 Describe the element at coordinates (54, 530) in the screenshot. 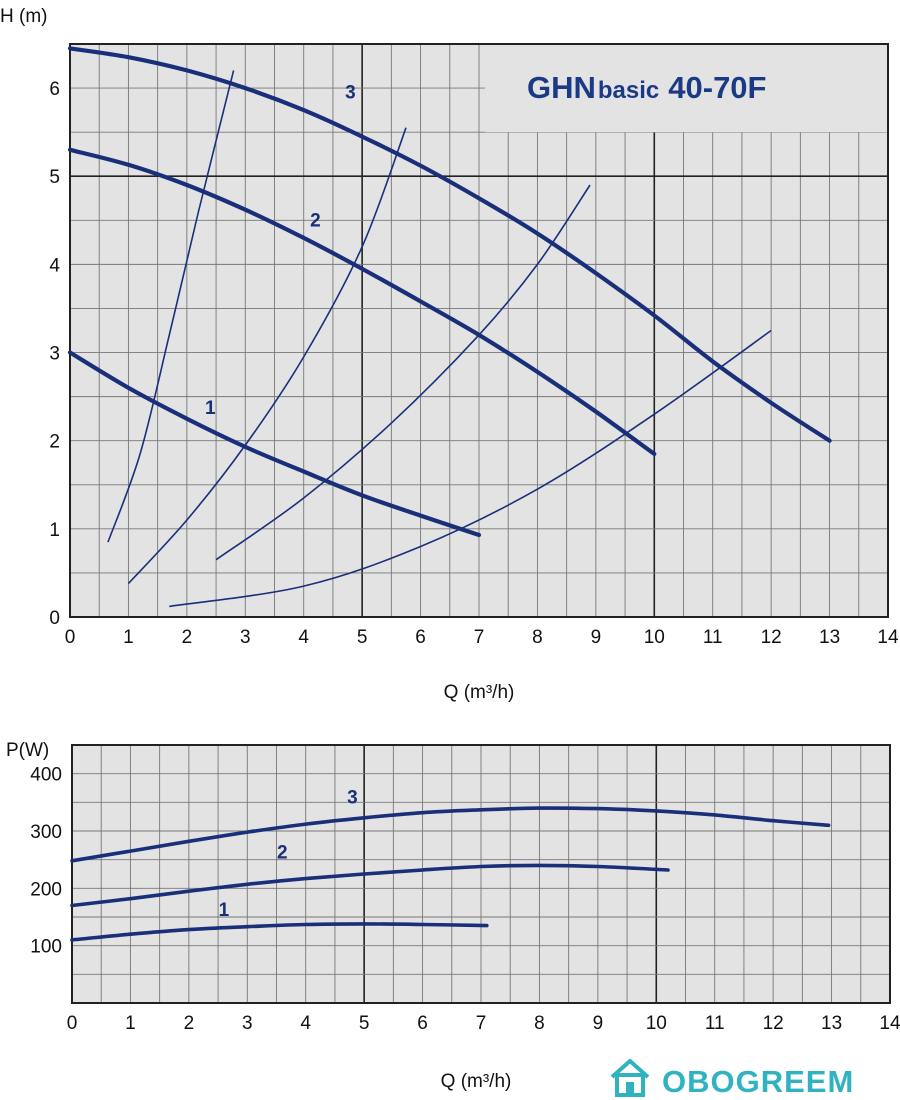

I see `y-tick-label: 1` at that location.